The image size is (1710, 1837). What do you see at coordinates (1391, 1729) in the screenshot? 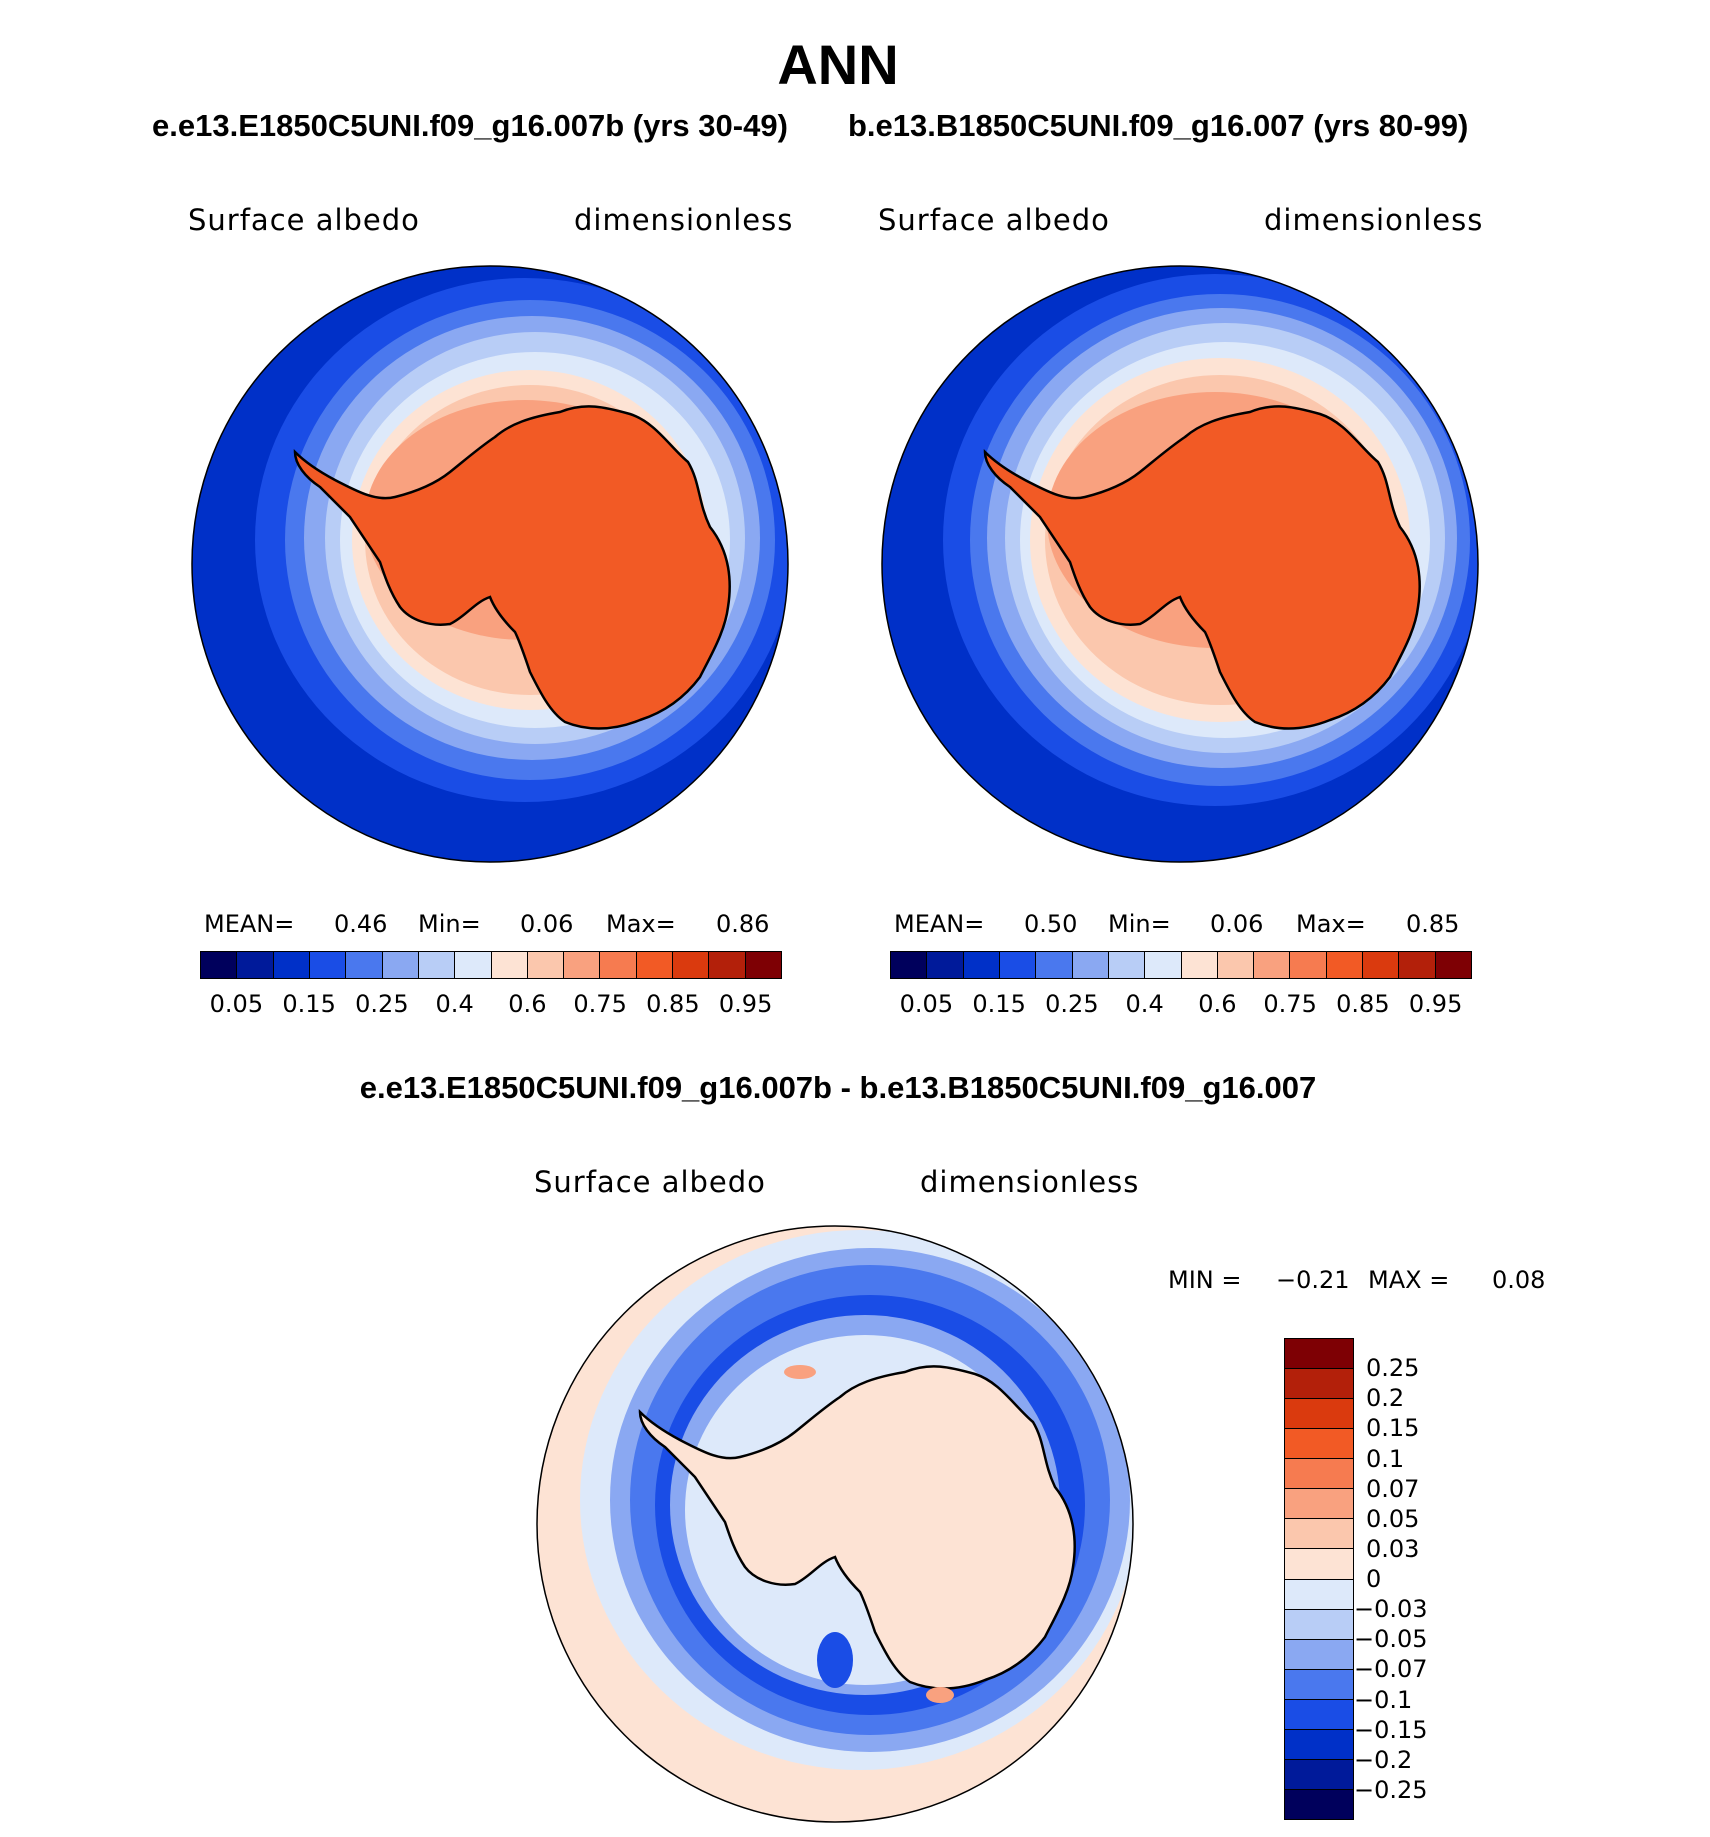
I see `colorbar-diff-tick-label: −0.15` at bounding box center [1391, 1729].